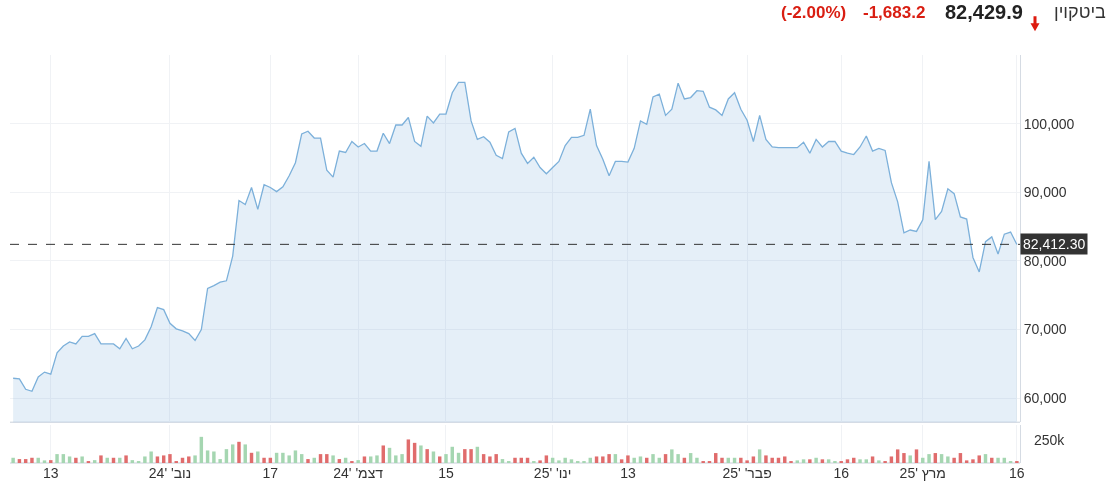 This screenshot has height=496, width=1117. Describe the element at coordinates (1050, 440) in the screenshot. I see `text: 250k` at that location.